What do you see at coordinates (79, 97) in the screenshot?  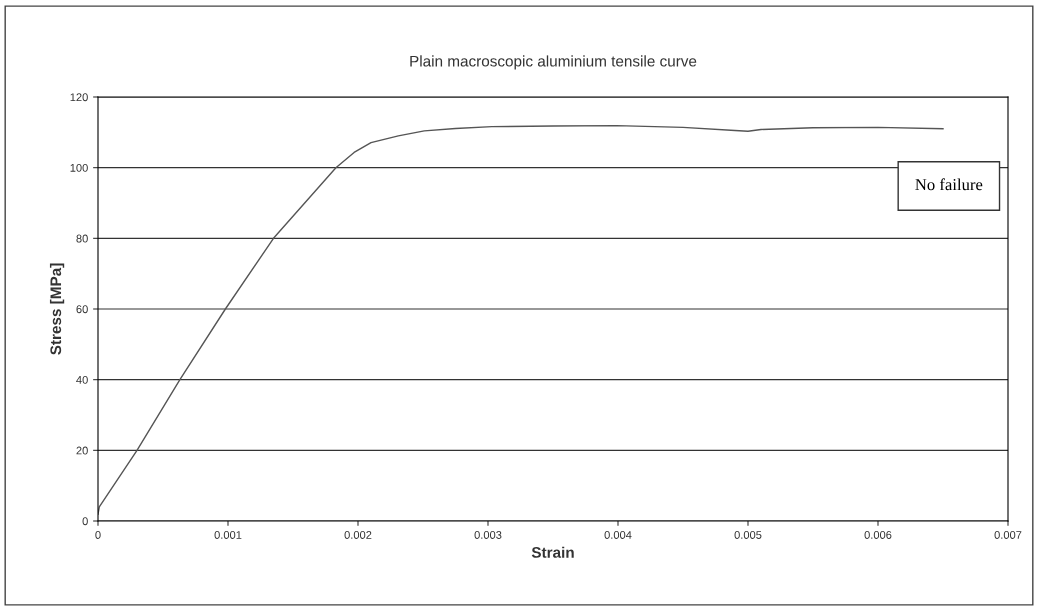 I see `y-tick-label: 120` at bounding box center [79, 97].